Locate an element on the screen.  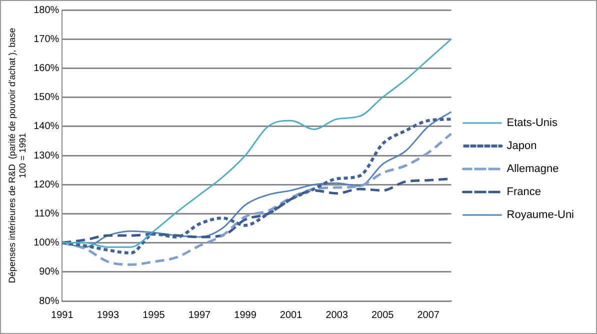
legend-label: Allemagne is located at coordinates (532, 169).